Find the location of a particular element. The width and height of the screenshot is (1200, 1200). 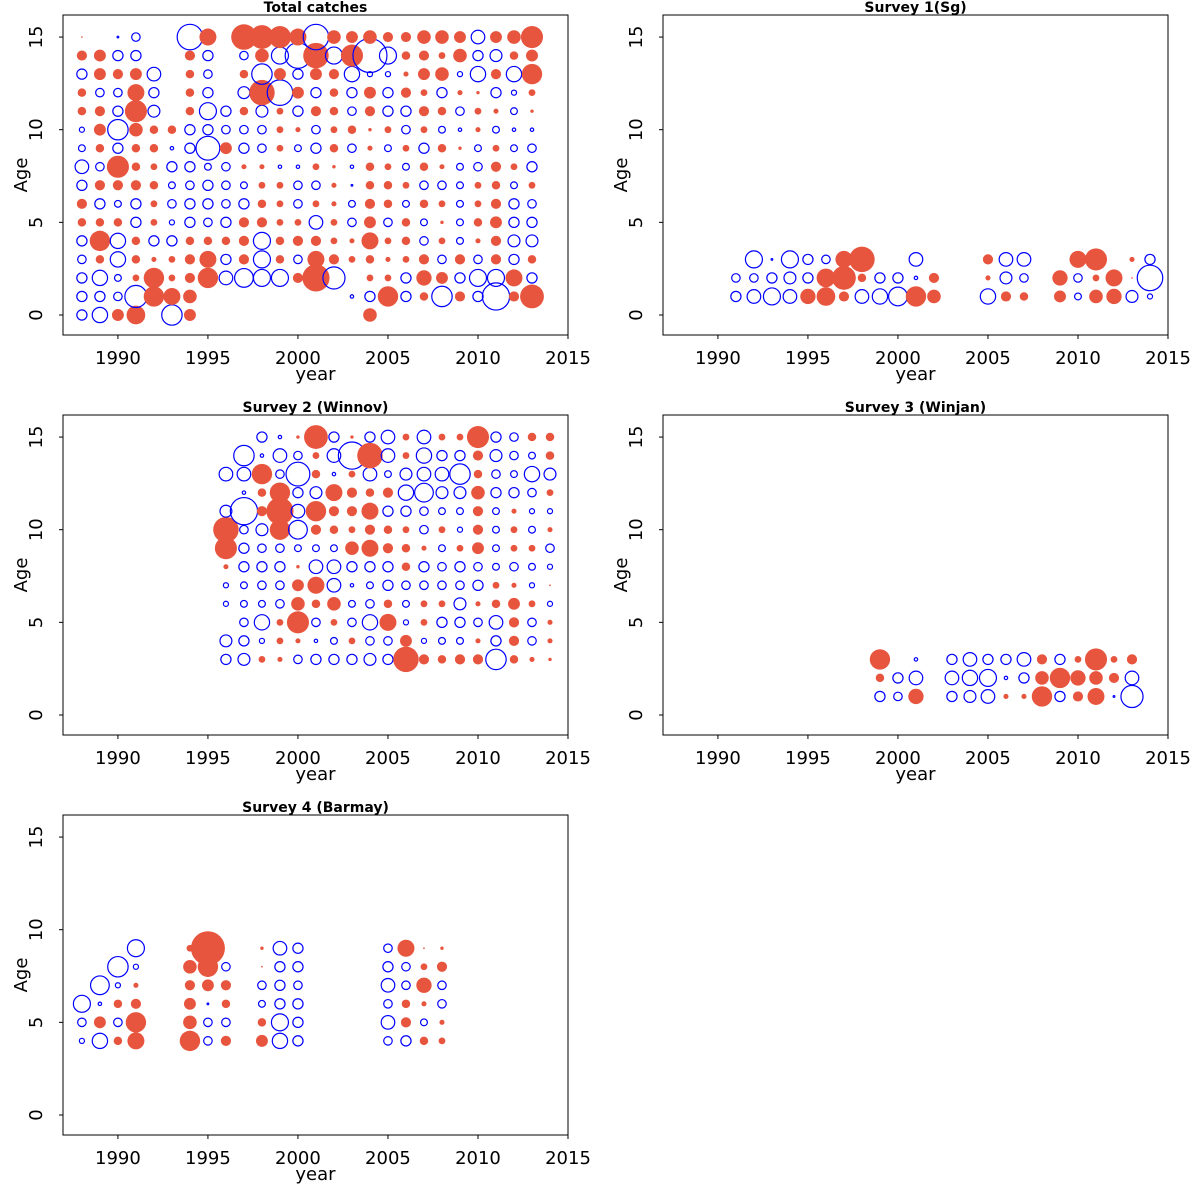

x-tick-label: 2010 is located at coordinates (478, 358).